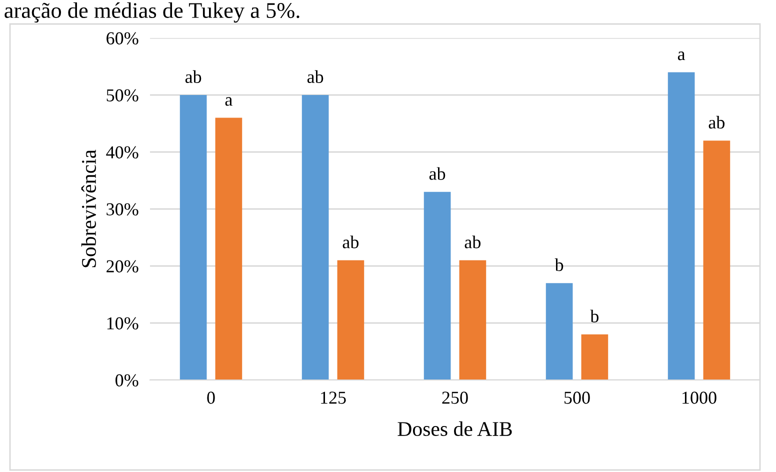 The height and width of the screenshot is (472, 776). What do you see at coordinates (699, 398) in the screenshot?
I see `x-tick-label: 1000` at bounding box center [699, 398].